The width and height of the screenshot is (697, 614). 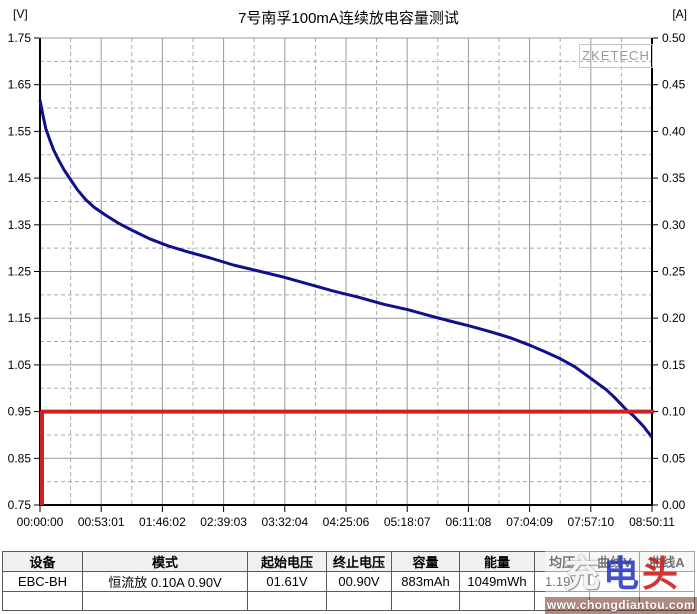 I want to click on current-curve, so click(x=347, y=457).